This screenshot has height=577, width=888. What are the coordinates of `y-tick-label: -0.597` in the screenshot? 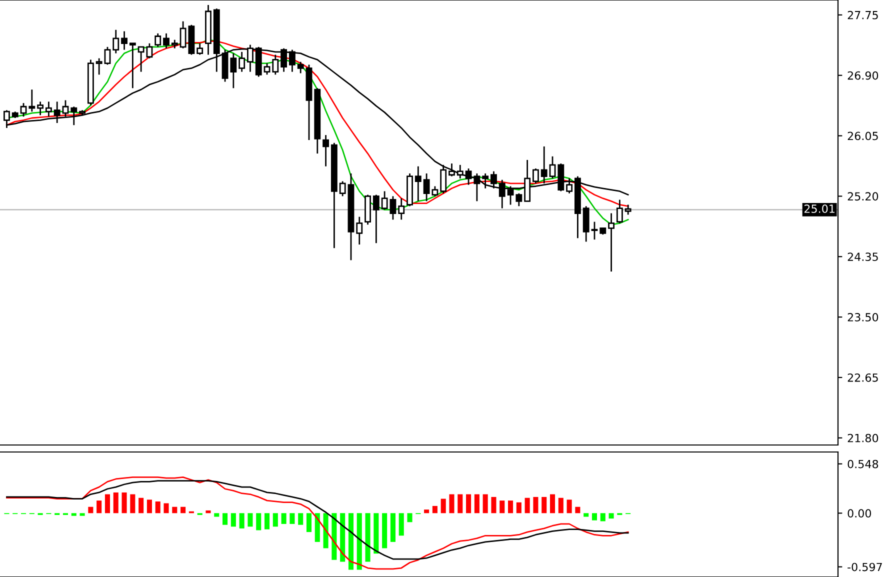 It's located at (865, 567).